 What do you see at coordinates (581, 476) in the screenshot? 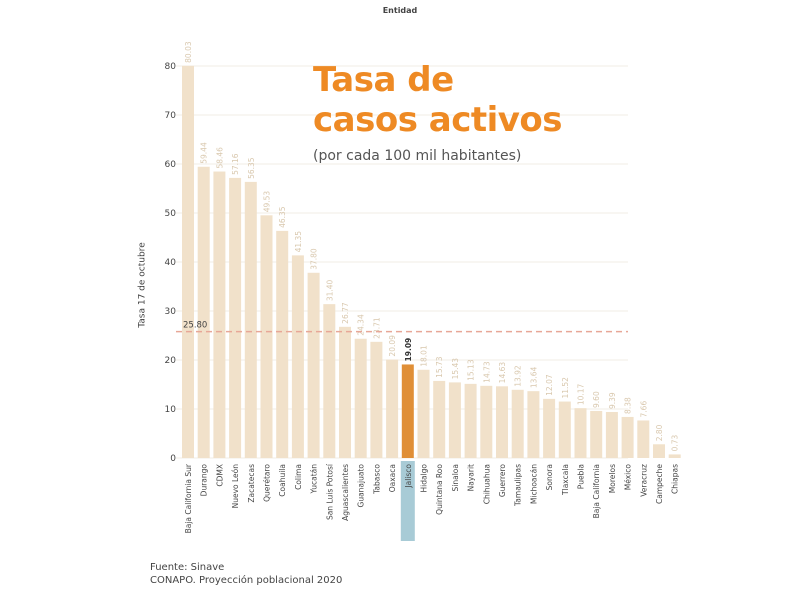
I see `category-label: Puebla` at bounding box center [581, 476].